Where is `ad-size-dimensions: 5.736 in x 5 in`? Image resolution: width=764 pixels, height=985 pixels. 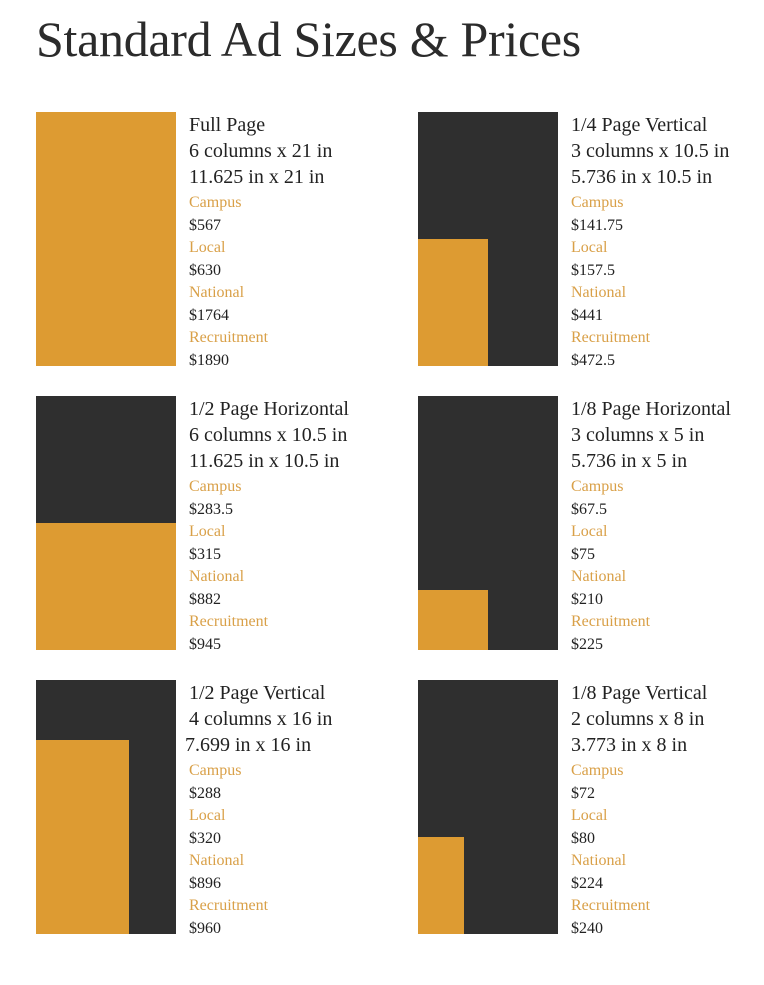 ad-size-dimensions: 5.736 in x 5 in is located at coordinates (629, 461).